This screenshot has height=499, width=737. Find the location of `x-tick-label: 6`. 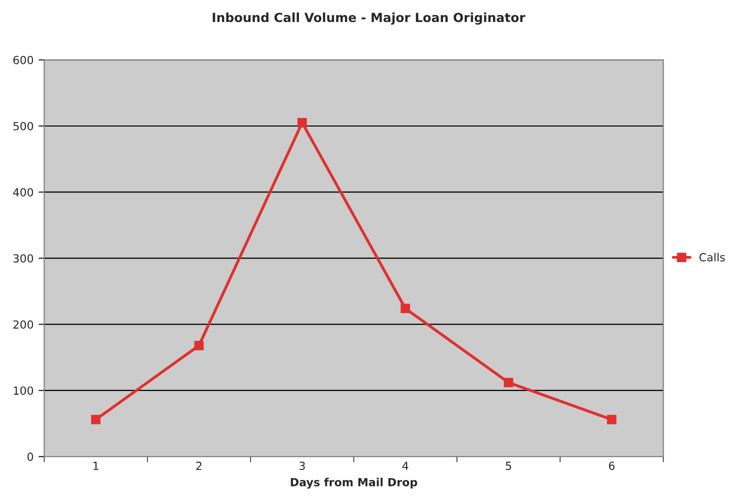

x-tick-label: 6 is located at coordinates (611, 466).